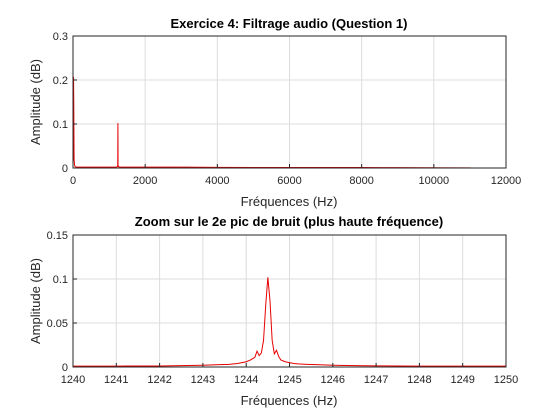 The image size is (560, 420). I want to click on chart-top-ytick-label-0: 0, so click(65, 169).